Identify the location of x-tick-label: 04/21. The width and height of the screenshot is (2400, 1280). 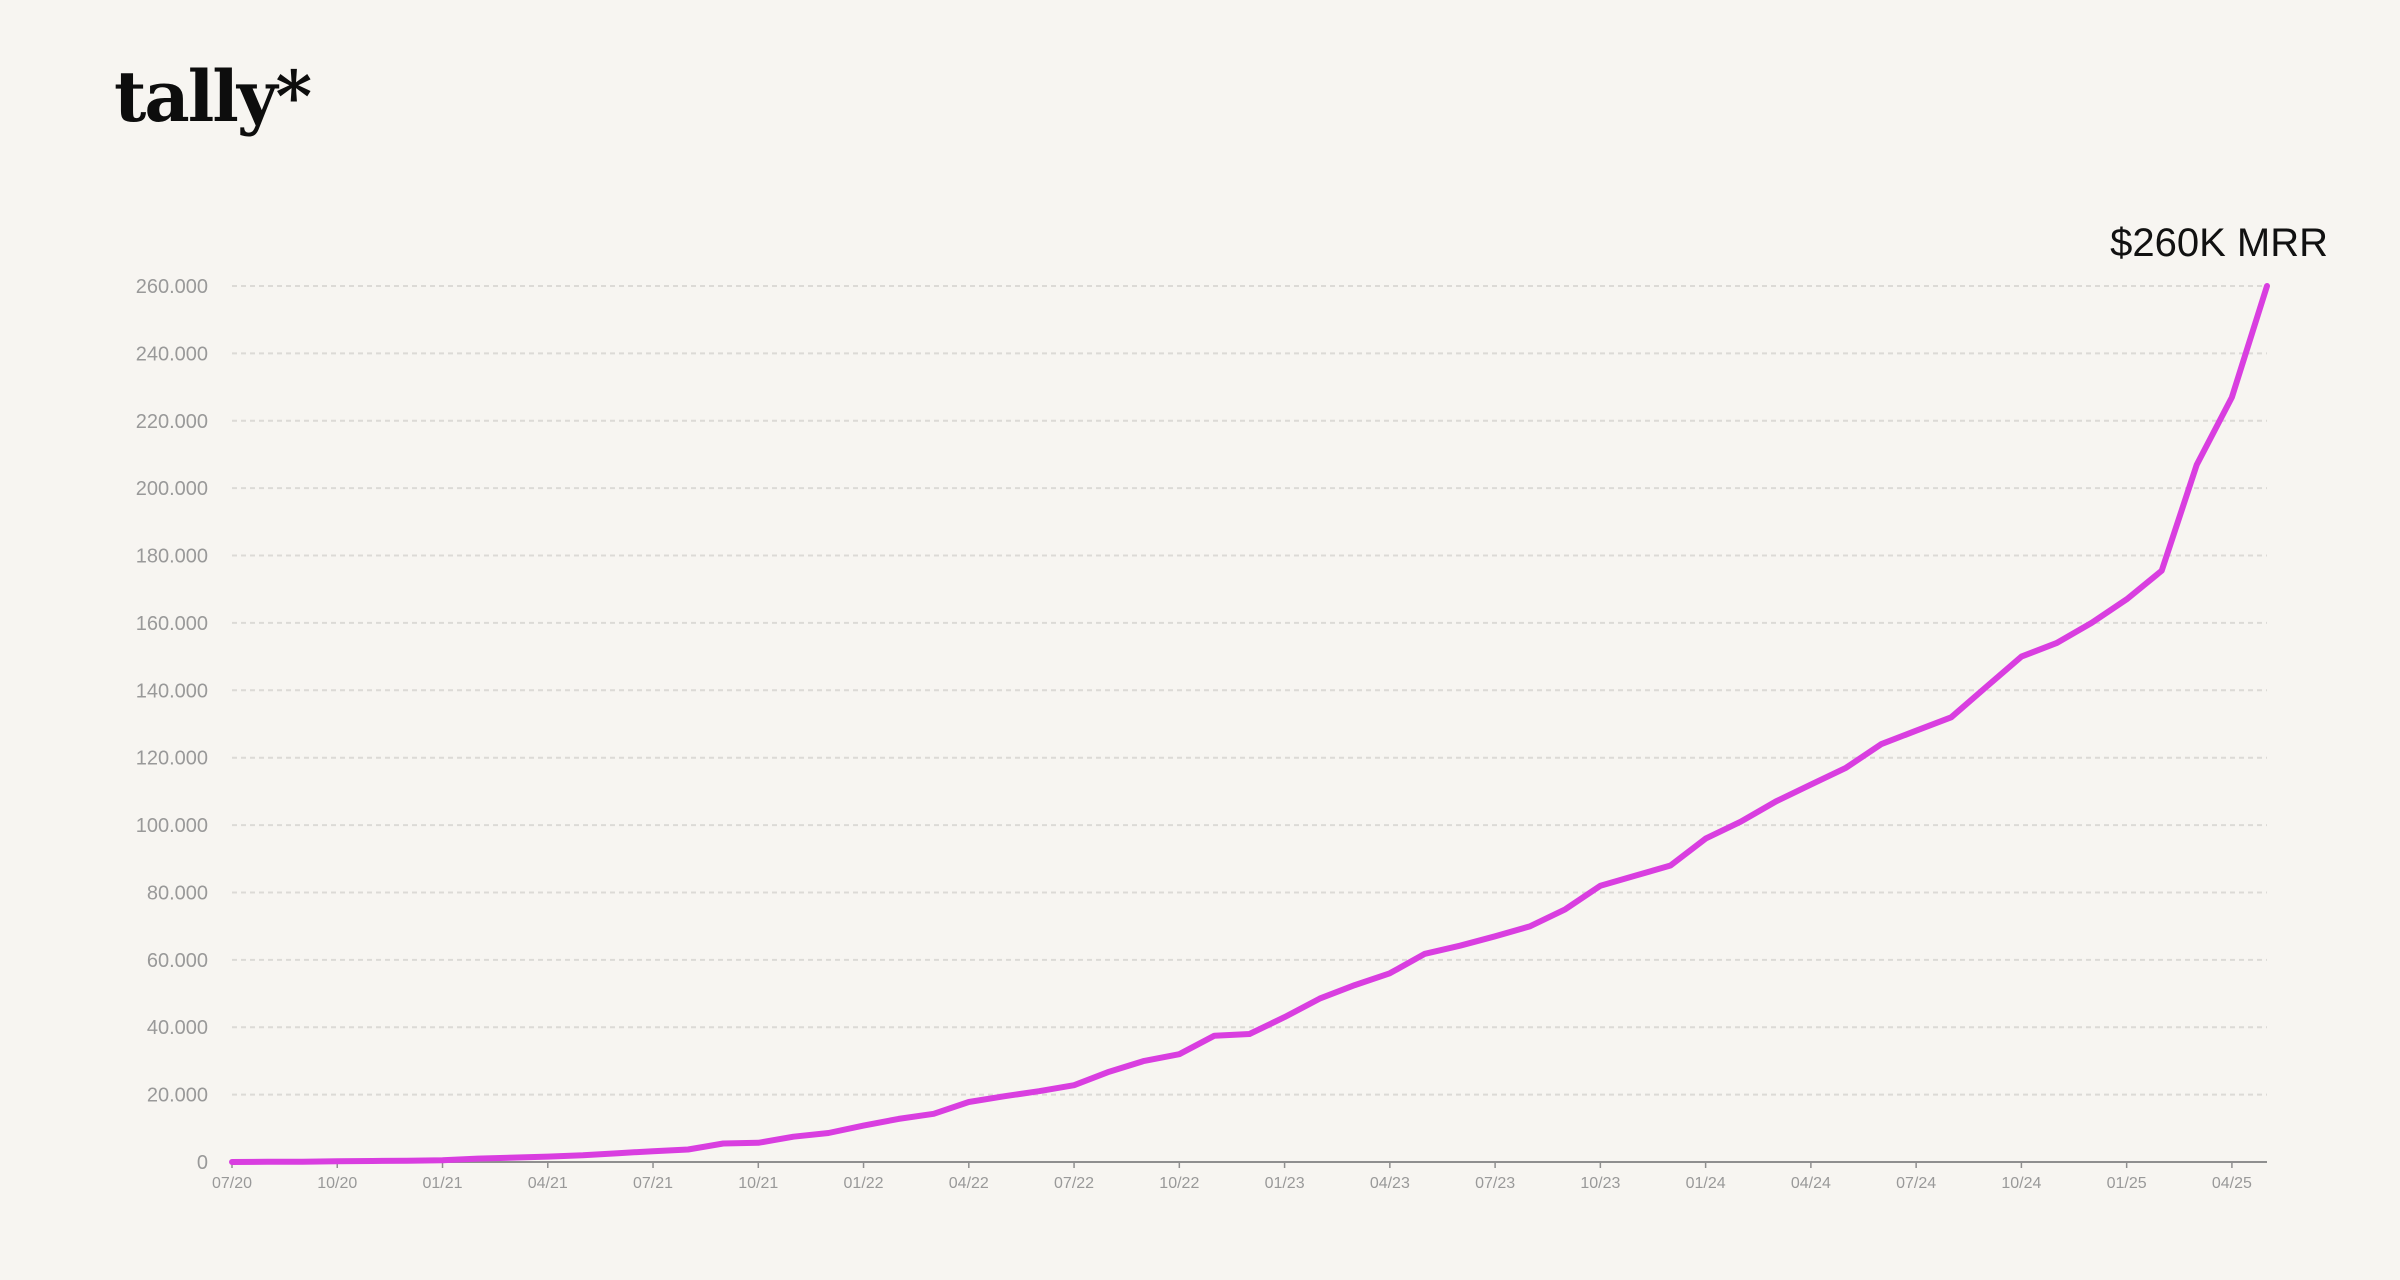
(548, 1183).